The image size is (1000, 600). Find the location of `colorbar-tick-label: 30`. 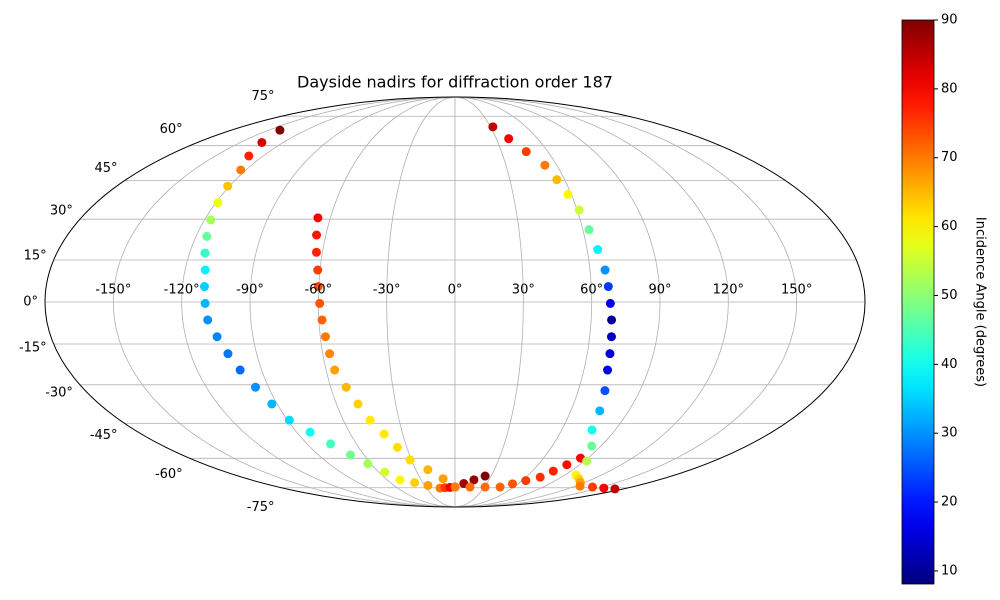

colorbar-tick-label: 30 is located at coordinates (949, 433).